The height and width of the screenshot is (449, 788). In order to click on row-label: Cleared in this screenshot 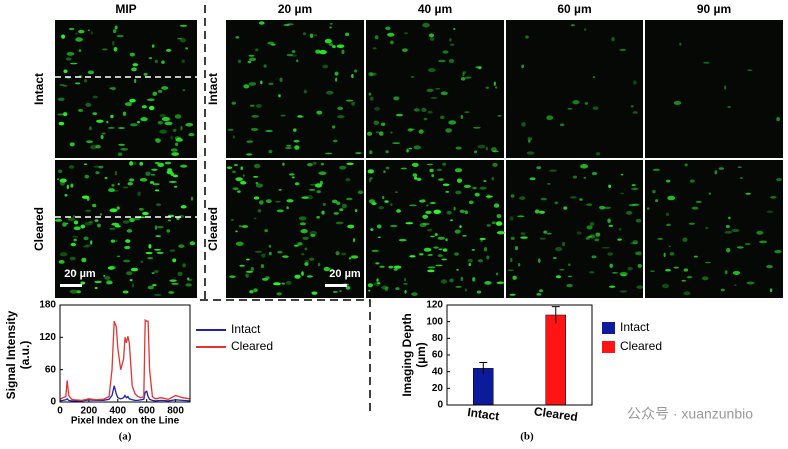, I will do `click(39, 229)`.